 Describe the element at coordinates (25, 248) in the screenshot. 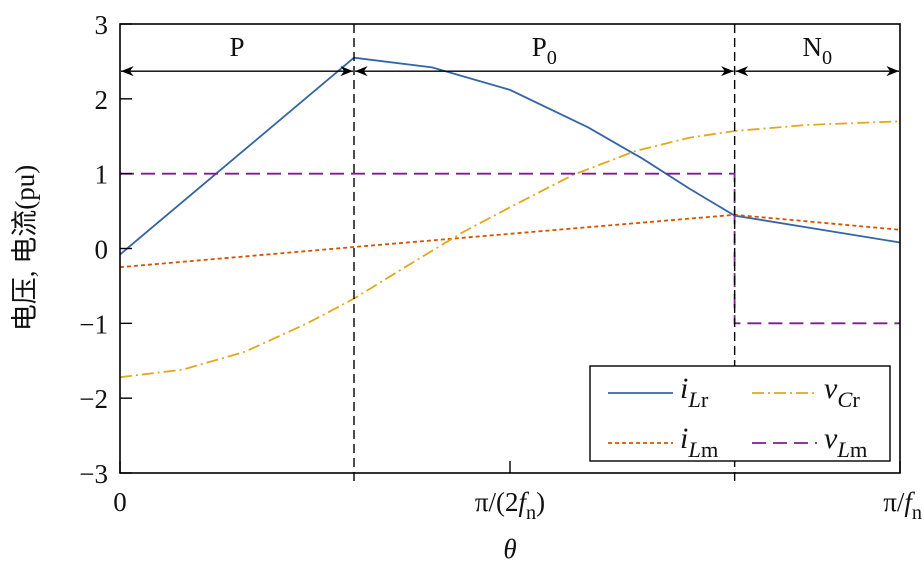

I see `y-axis-label: 电压, 电流(pu)` at that location.